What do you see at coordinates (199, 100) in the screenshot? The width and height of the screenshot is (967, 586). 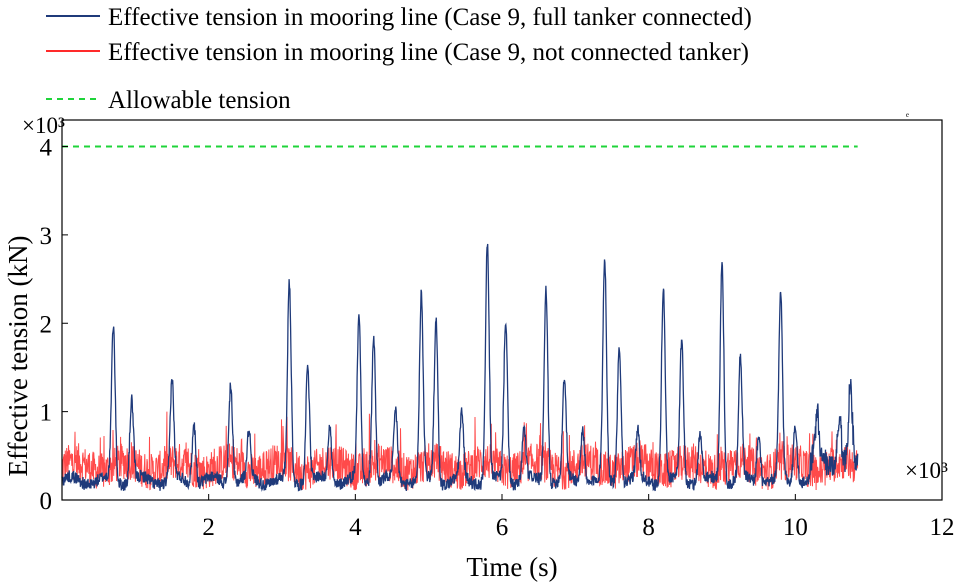 I see `legend-label-series-2: Allowable tension` at bounding box center [199, 100].